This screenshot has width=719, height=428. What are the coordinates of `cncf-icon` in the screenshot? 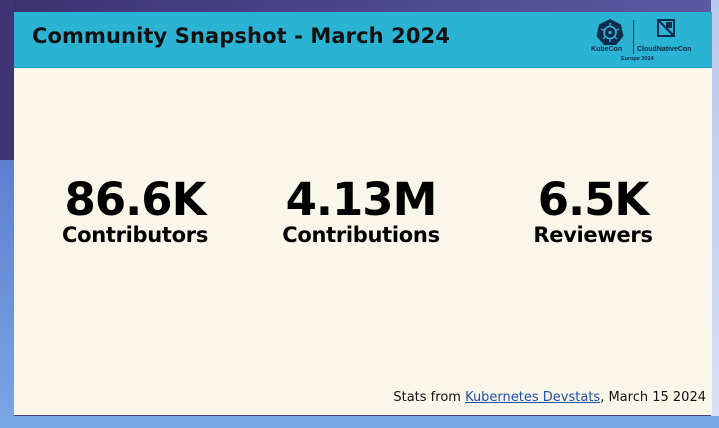 It's located at (666, 28).